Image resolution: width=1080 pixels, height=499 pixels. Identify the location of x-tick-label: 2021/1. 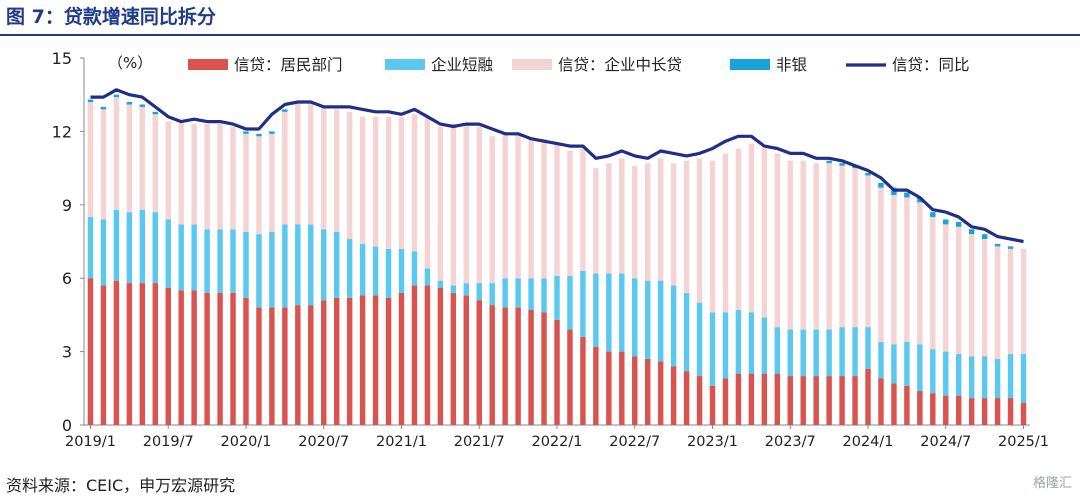
(401, 442).